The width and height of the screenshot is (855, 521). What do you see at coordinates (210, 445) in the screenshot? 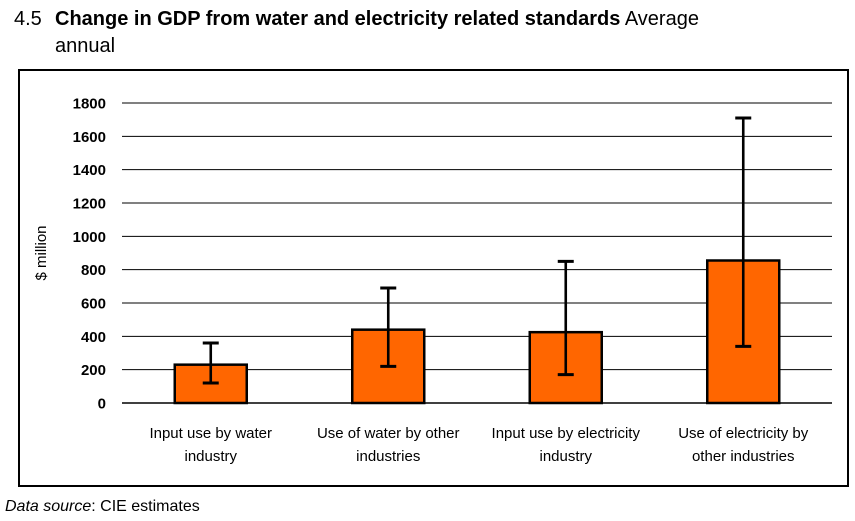
I see `category-label: Input use by water industry` at bounding box center [210, 445].